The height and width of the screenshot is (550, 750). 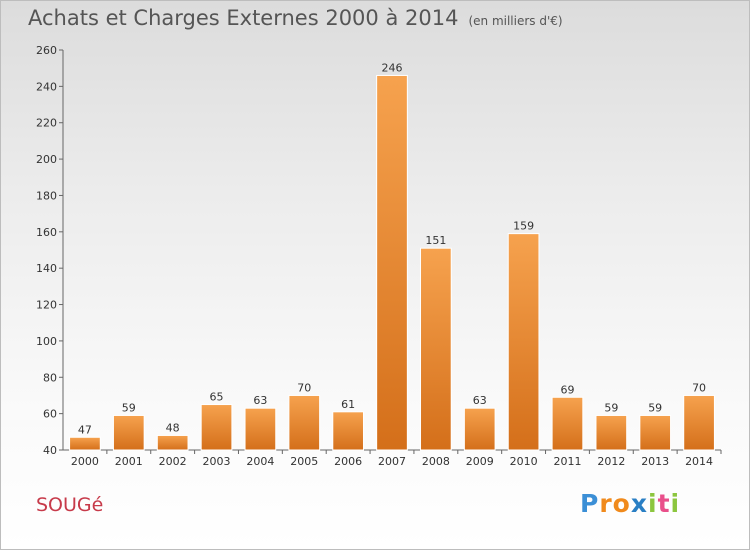 What do you see at coordinates (46, 195) in the screenshot?
I see `y-tick-label: 180` at bounding box center [46, 195].